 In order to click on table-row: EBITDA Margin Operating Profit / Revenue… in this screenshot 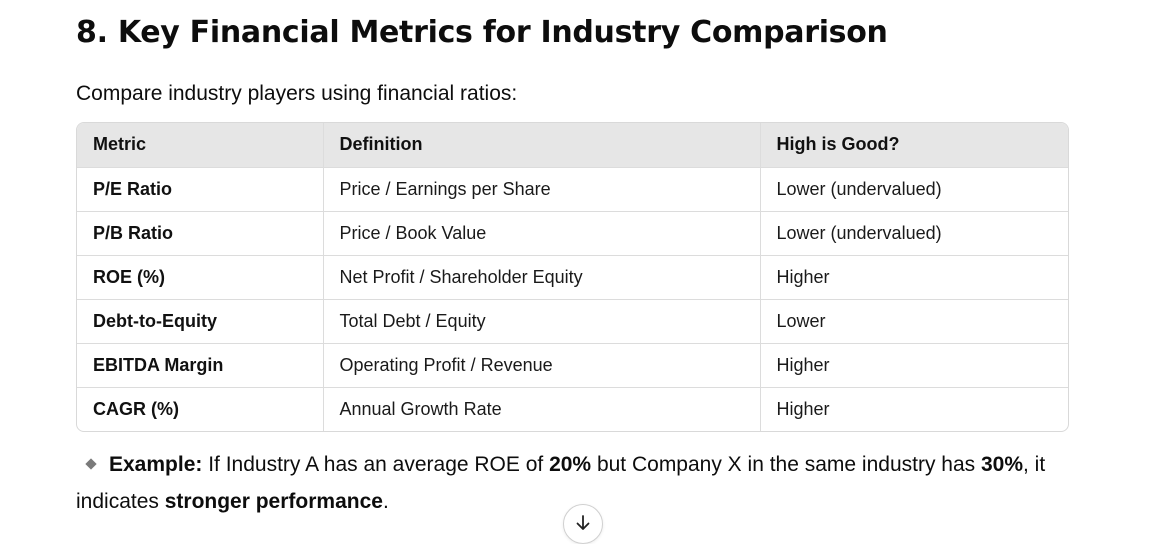, I will do `click(572, 365)`.